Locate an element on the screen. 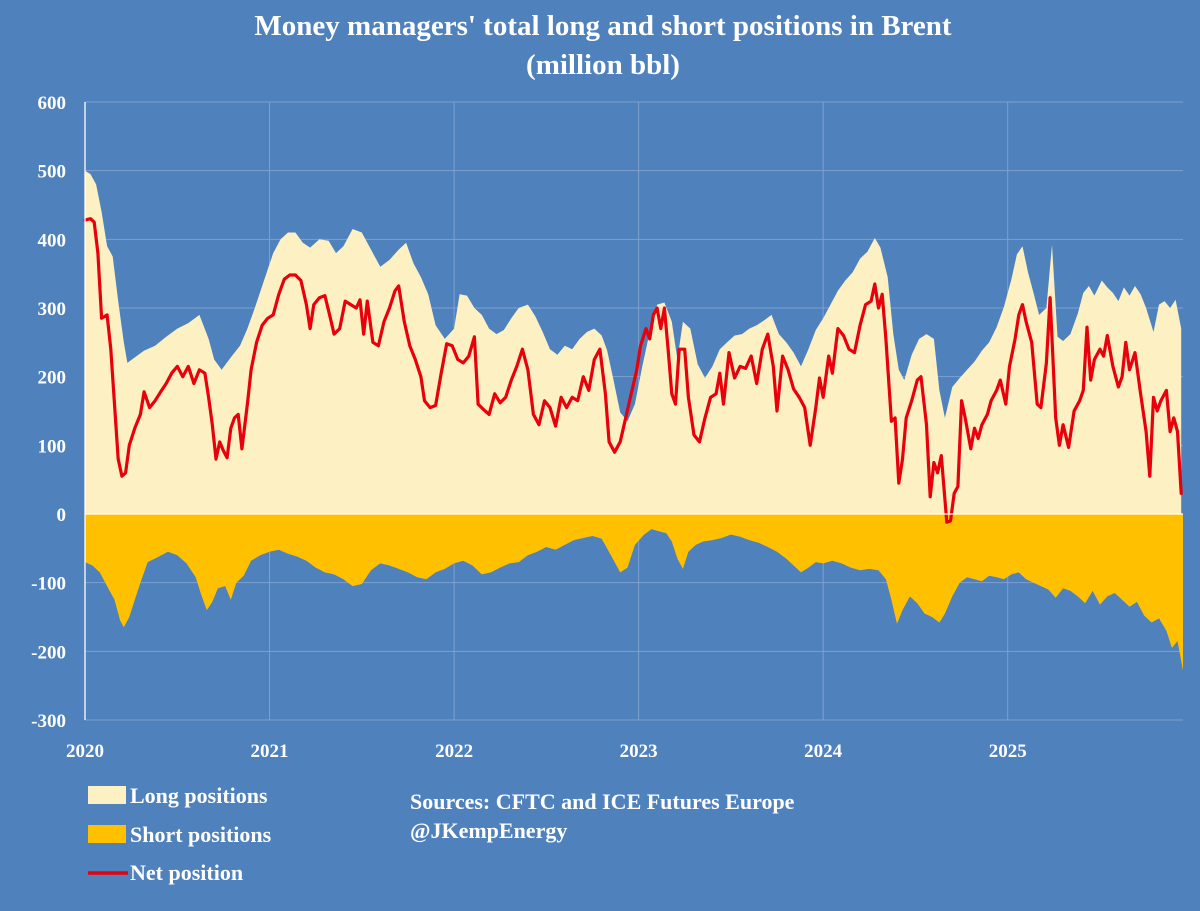 Image resolution: width=1200 pixels, height=911 pixels. y-tick-label: 200 is located at coordinates (52, 378).